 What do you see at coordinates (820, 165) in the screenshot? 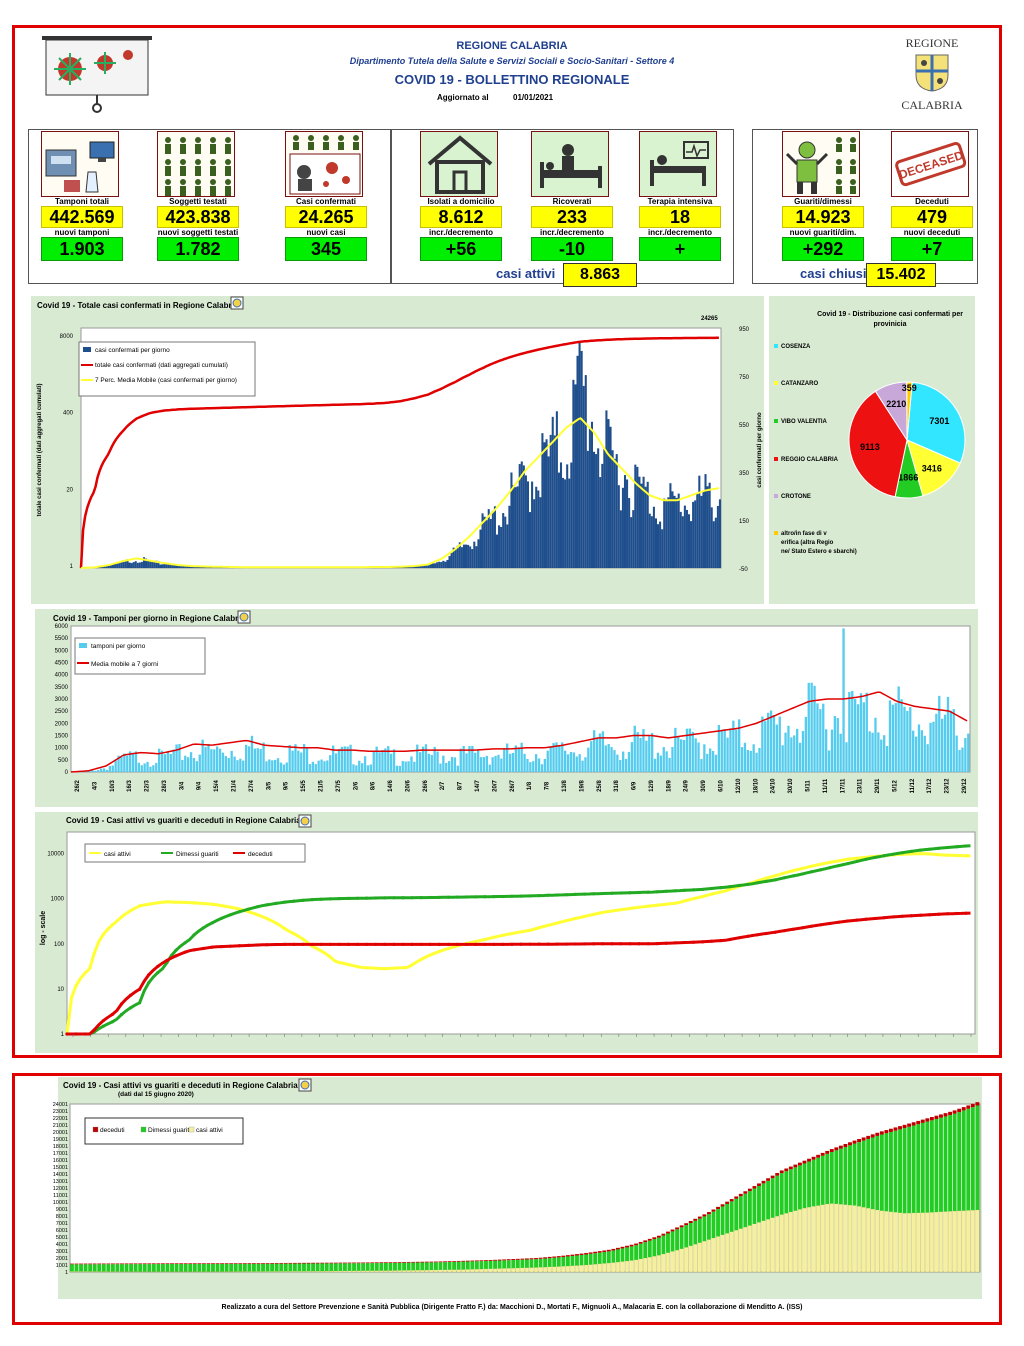
I see `recovered-person-icon` at bounding box center [820, 165].